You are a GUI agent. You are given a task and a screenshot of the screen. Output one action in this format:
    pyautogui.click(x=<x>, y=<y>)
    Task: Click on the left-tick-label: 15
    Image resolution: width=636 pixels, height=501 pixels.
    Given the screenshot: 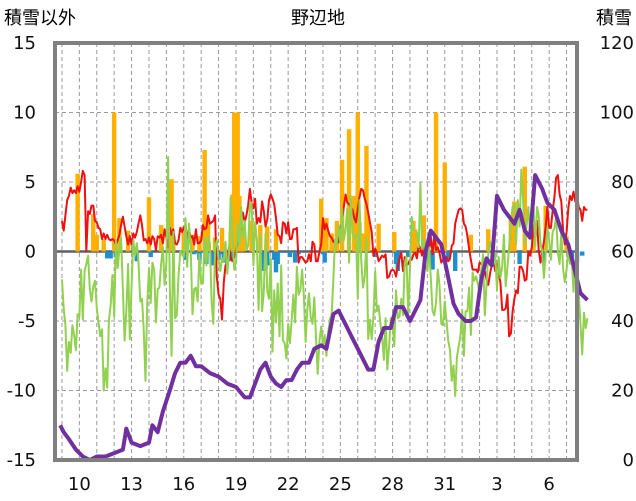 What is the action you would take?
    pyautogui.click(x=24, y=43)
    